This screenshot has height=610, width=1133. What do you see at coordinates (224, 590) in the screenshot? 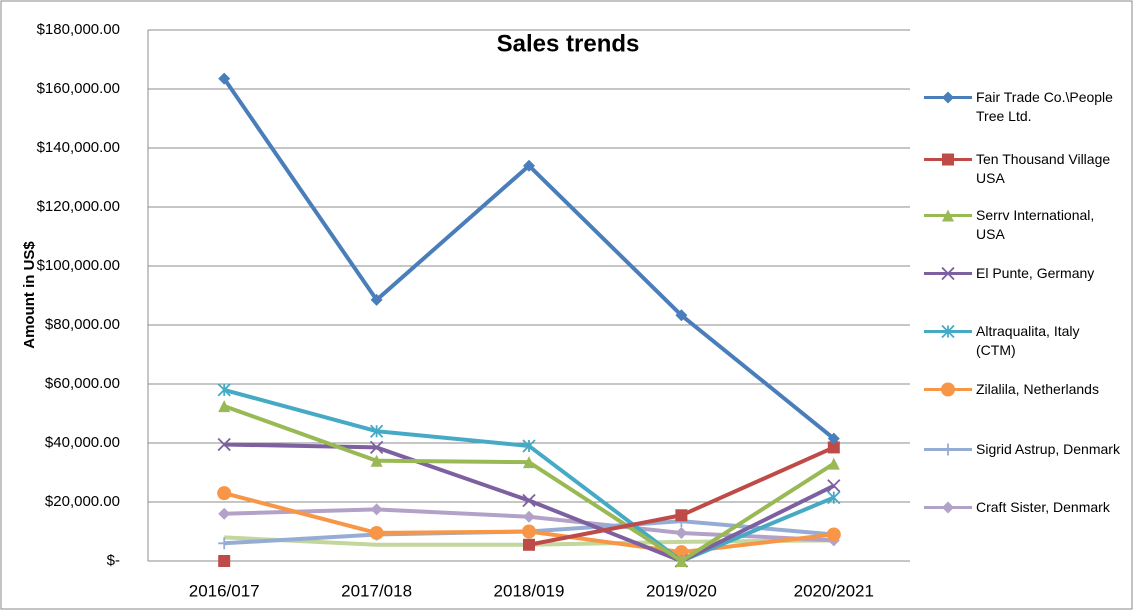
I see `x-tick-label: 2016/017` at bounding box center [224, 590].